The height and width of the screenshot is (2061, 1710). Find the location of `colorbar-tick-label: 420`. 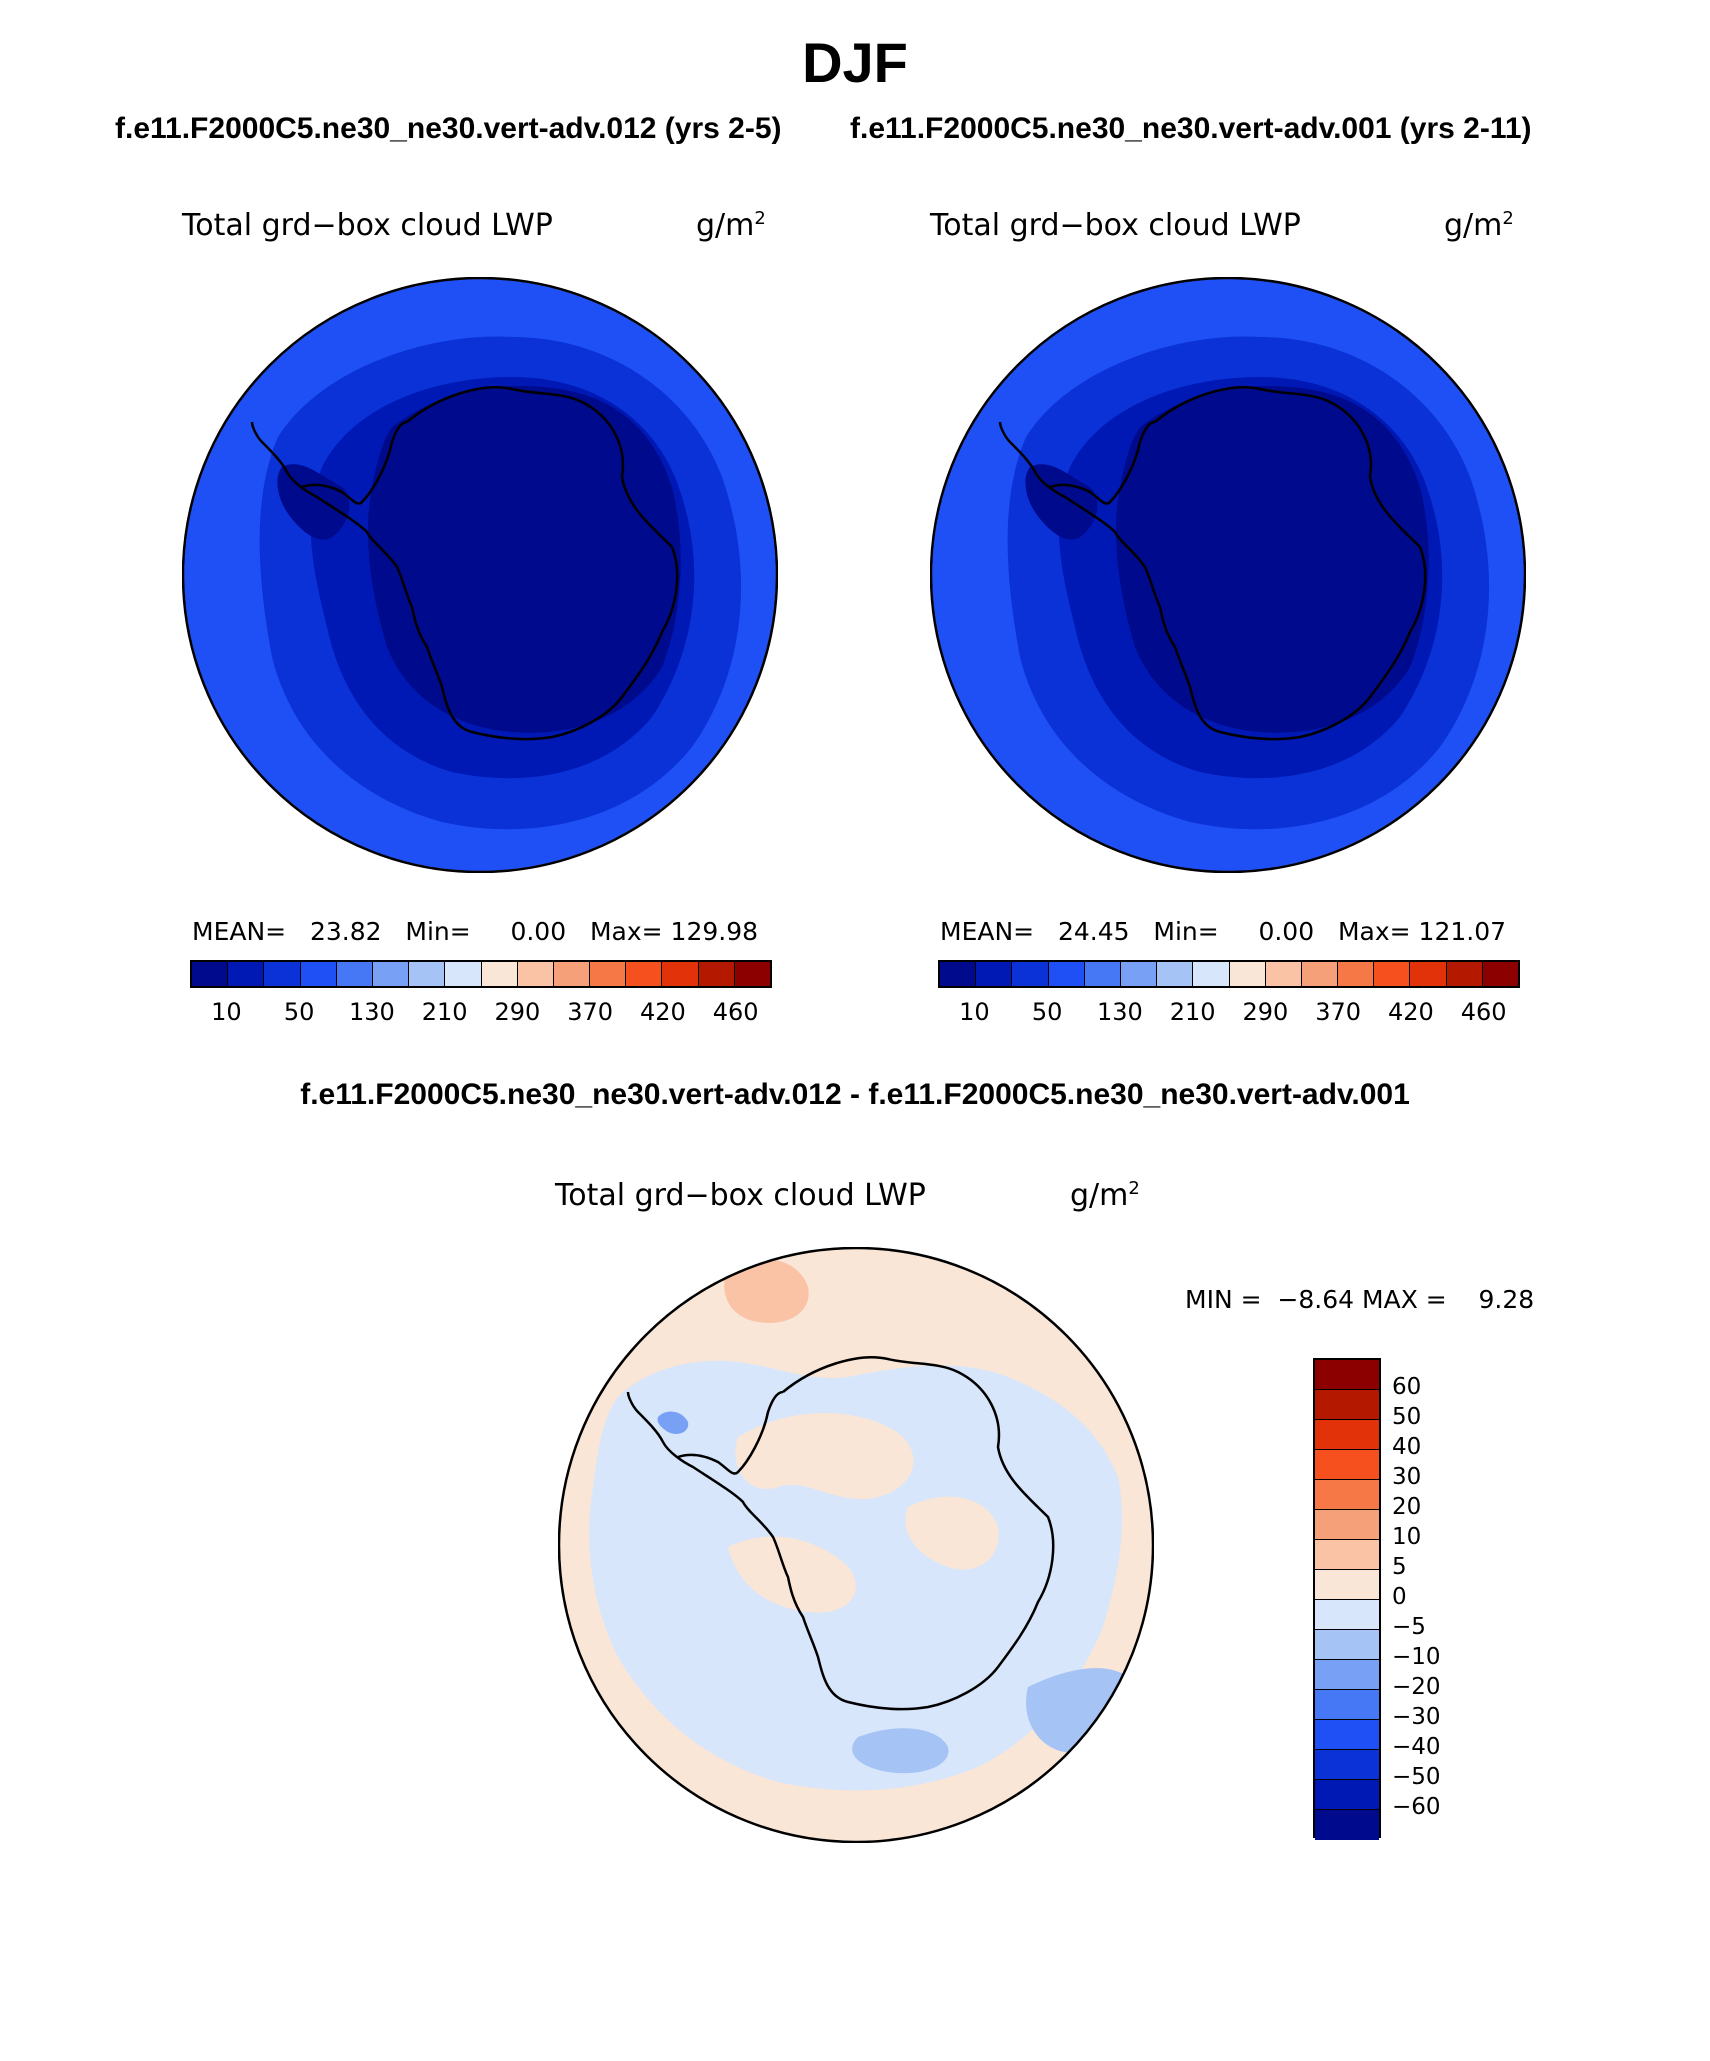

colorbar-tick-label: 420 is located at coordinates (662, 1012).